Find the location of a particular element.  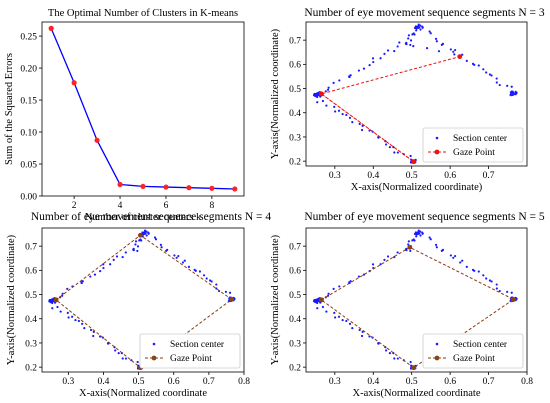

n5-xlabel: X-axis(Normalized coordinate is located at coordinates (417, 393).